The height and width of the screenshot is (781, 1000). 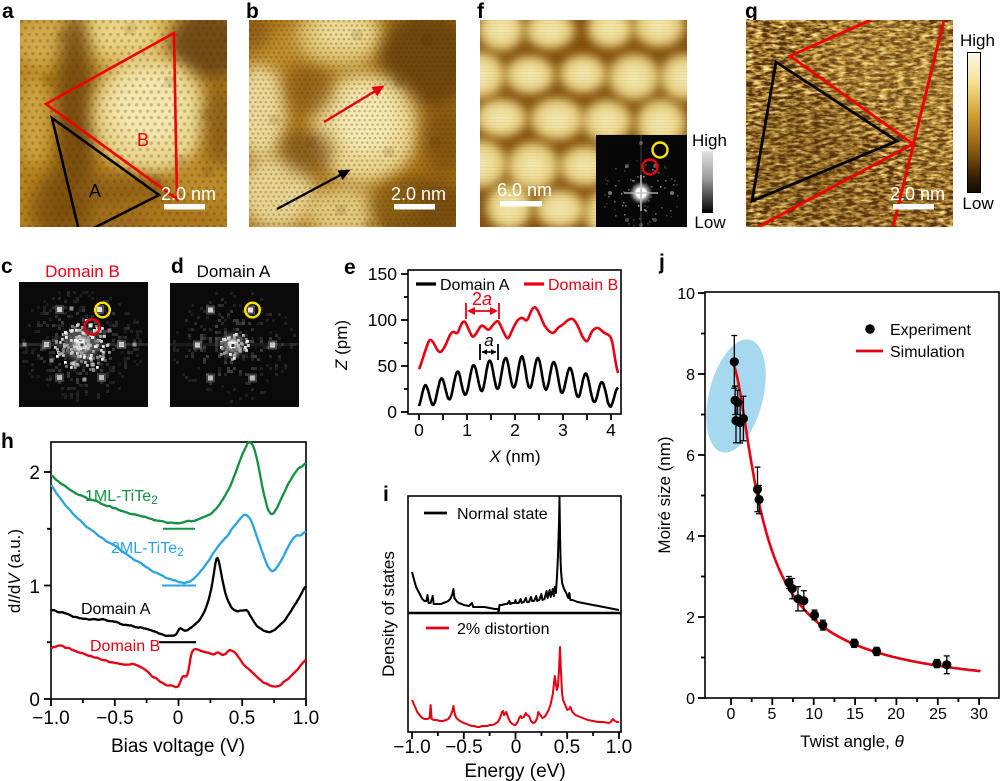 I want to click on svg-text: 30, so click(x=979, y=714).